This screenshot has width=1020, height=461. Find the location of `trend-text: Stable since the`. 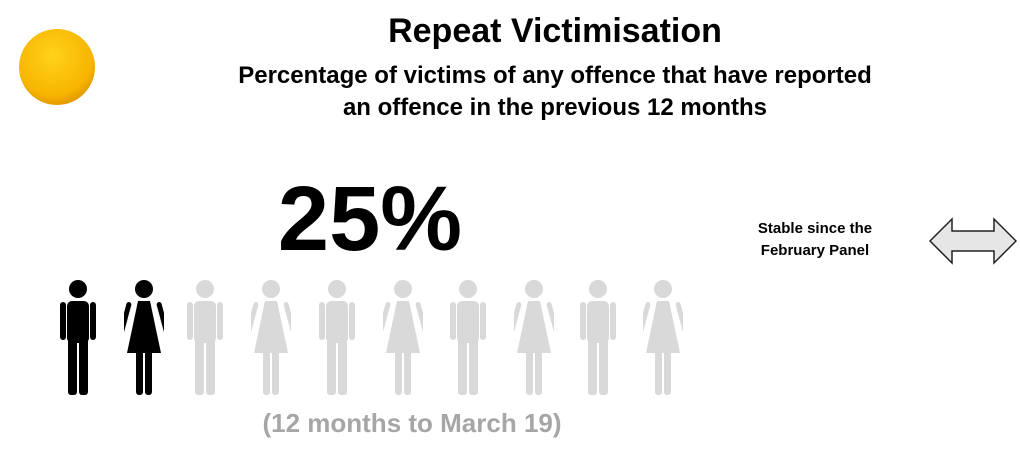

trend-text: Stable since the is located at coordinates (815, 228).